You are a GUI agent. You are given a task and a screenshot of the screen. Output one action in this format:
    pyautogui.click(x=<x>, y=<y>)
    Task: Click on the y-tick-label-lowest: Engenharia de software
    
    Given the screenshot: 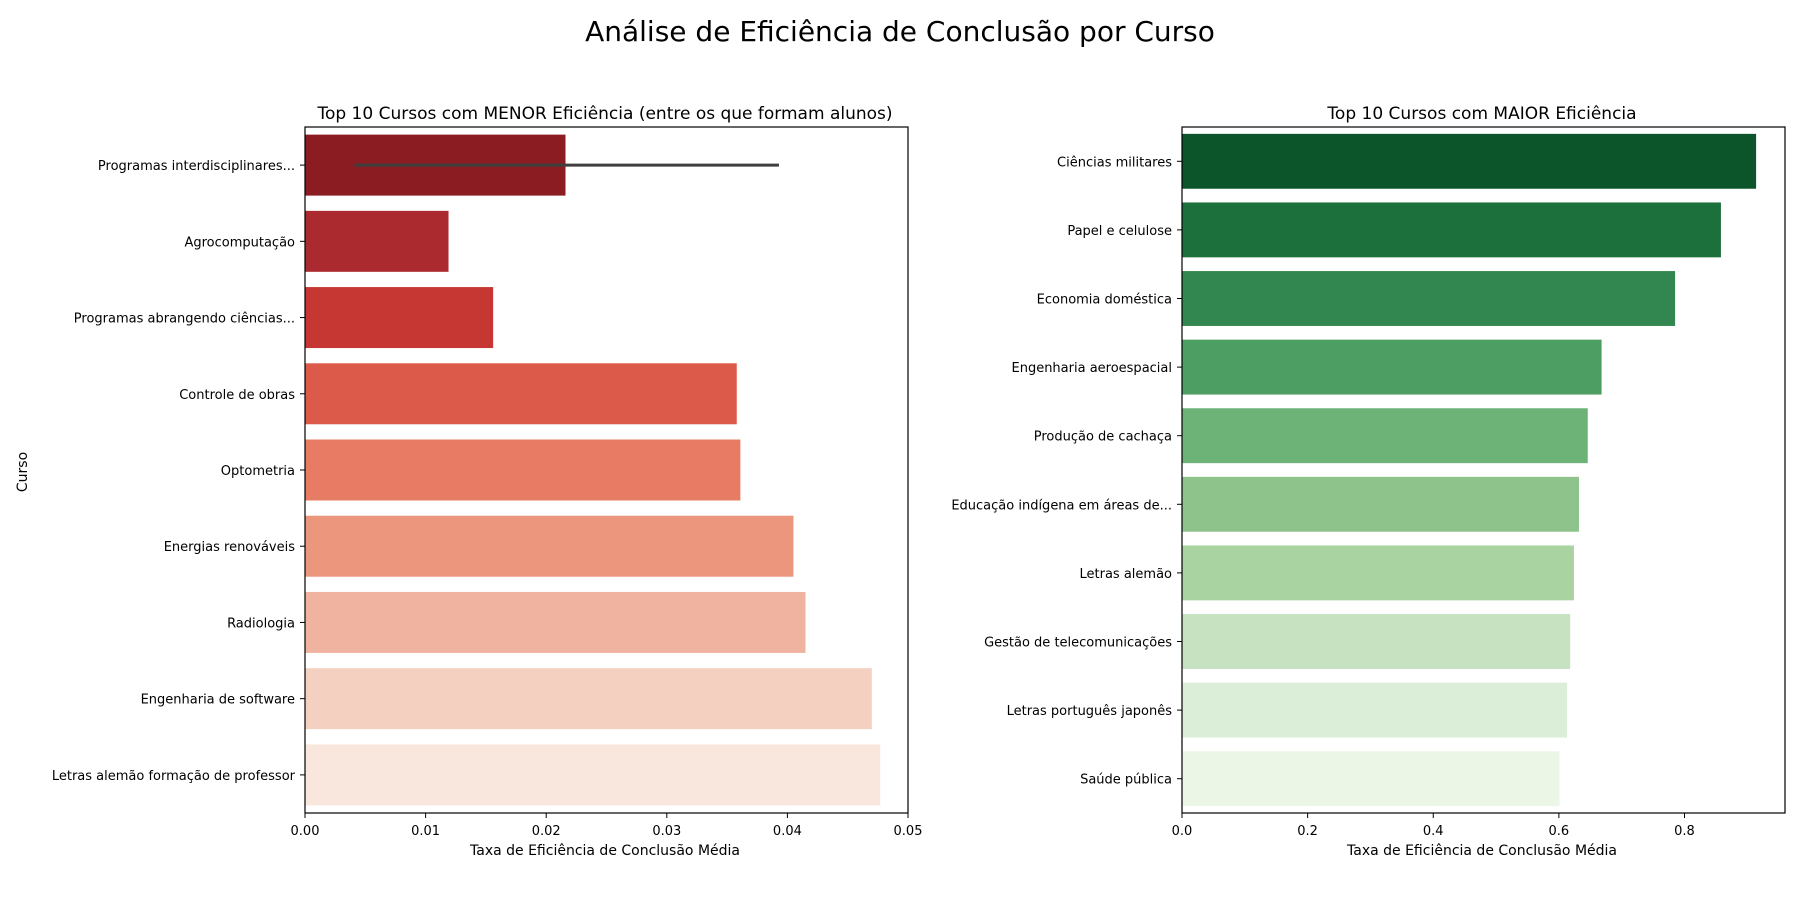 What is the action you would take?
    pyautogui.click(x=218, y=700)
    